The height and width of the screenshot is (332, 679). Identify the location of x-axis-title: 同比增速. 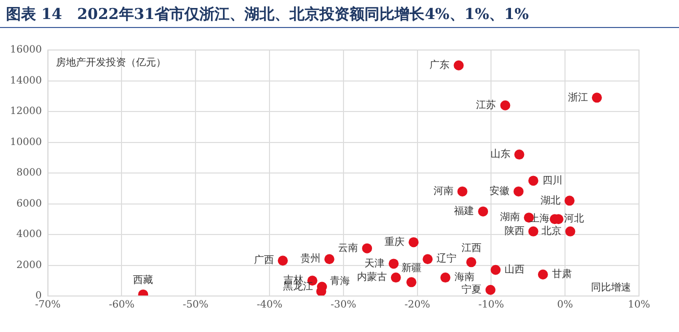
(611, 288).